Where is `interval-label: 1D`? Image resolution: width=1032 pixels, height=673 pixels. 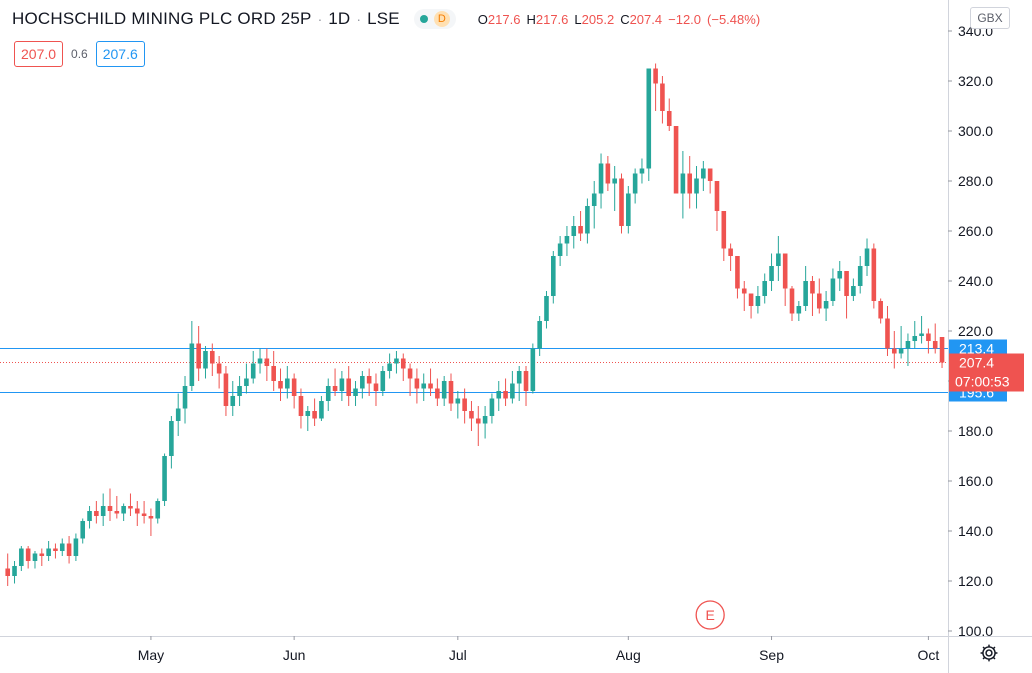 interval-label: 1D is located at coordinates (339, 18).